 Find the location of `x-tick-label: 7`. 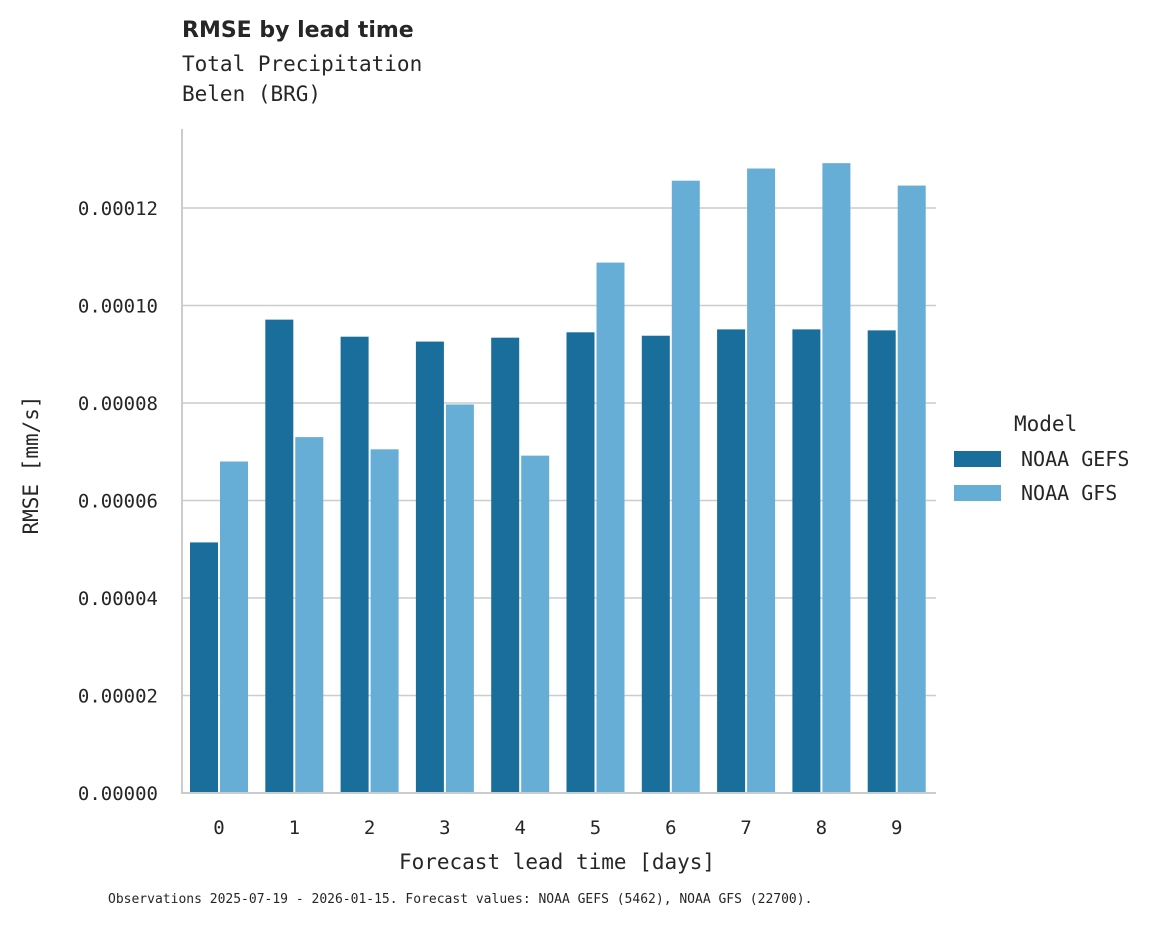

x-tick-label: 7 is located at coordinates (745, 828).